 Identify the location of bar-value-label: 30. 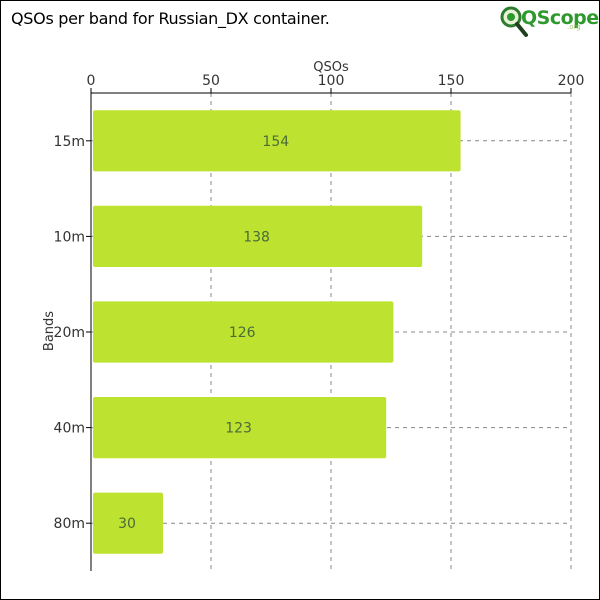
(127, 524).